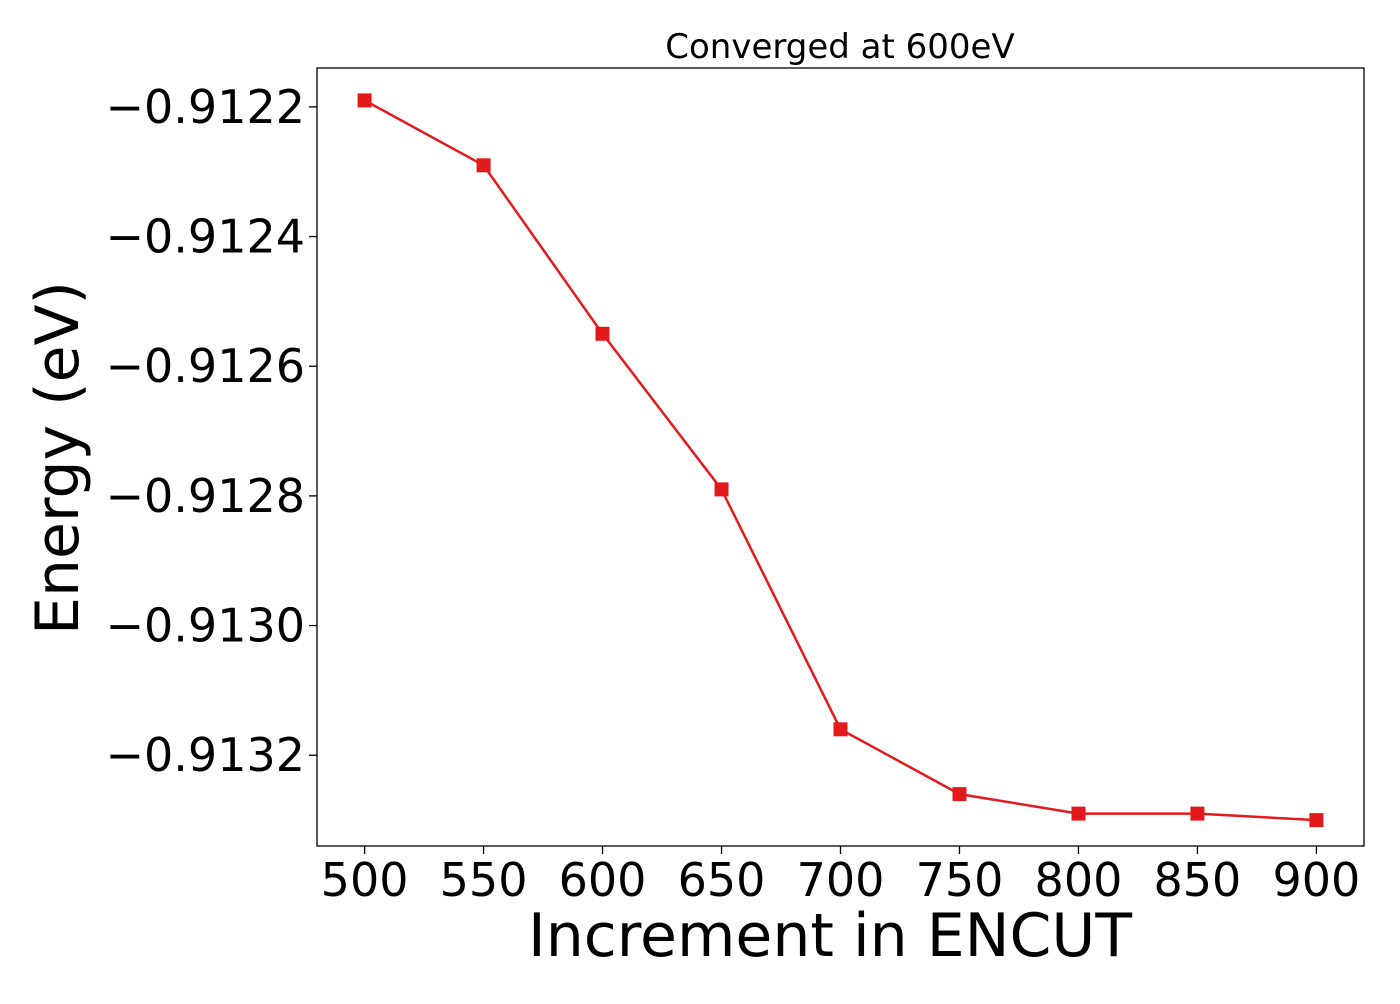 The image size is (1400, 1004). I want to click on y-tick-label: −0.9130, so click(206, 626).